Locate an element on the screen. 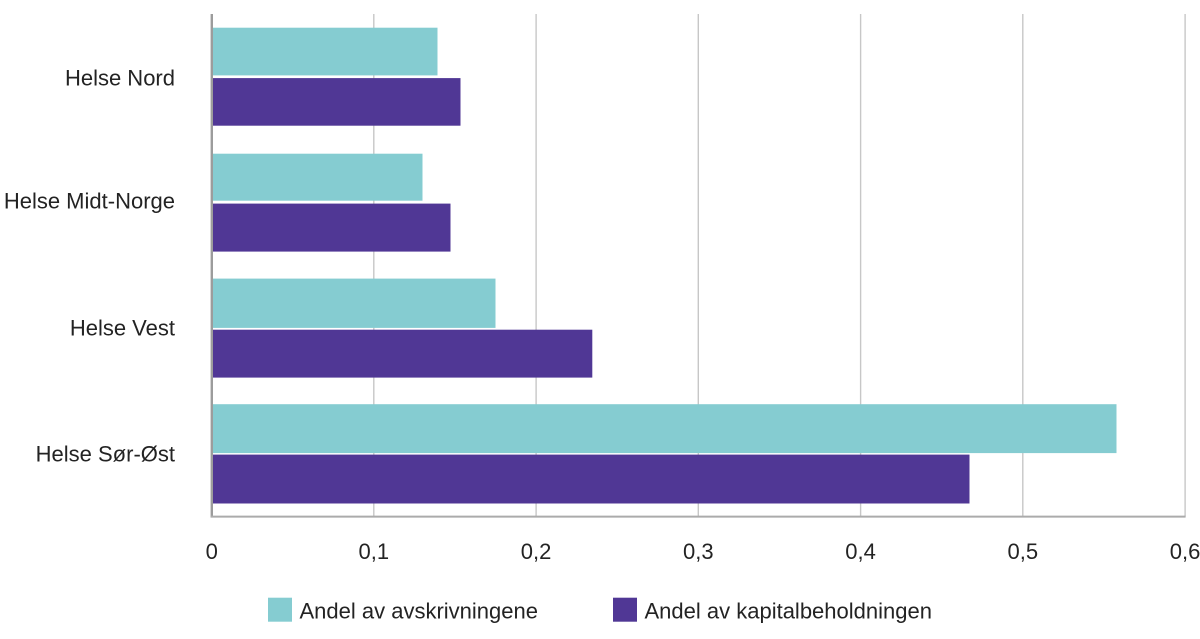 The image size is (1200, 639). svg-text: Helse Nord is located at coordinates (120, 78).